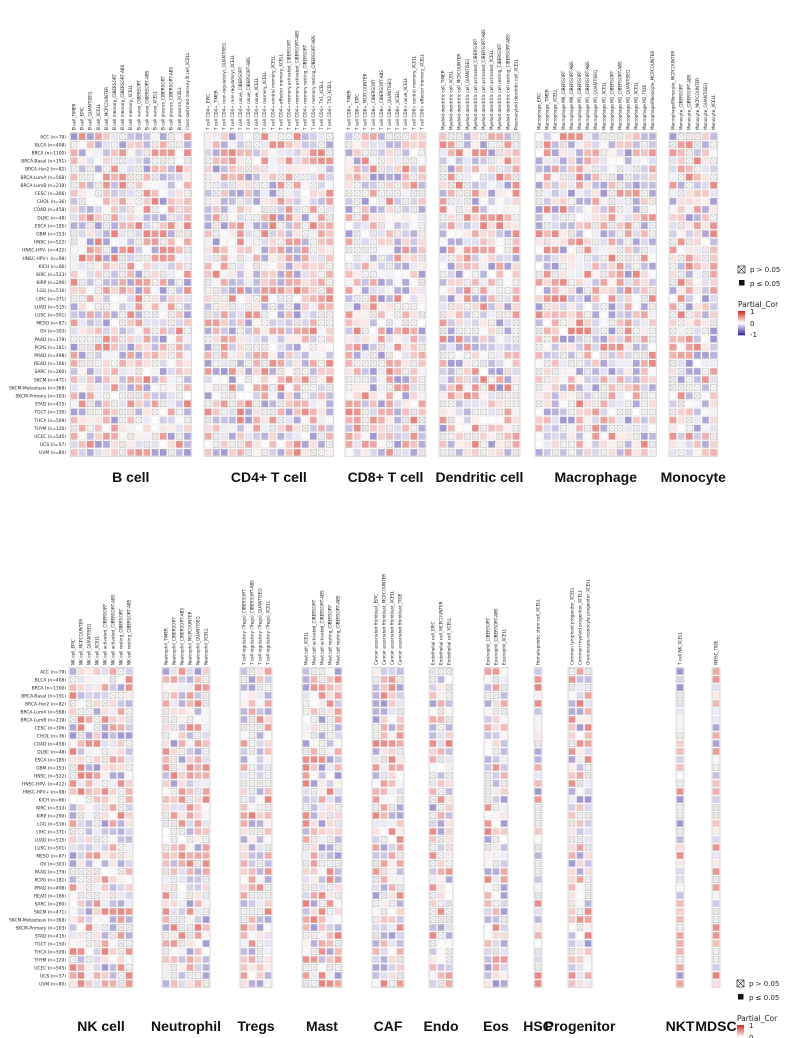 The image size is (786, 1038). I want to click on column-label: B cell_QUANTISEQ, so click(90, 110).